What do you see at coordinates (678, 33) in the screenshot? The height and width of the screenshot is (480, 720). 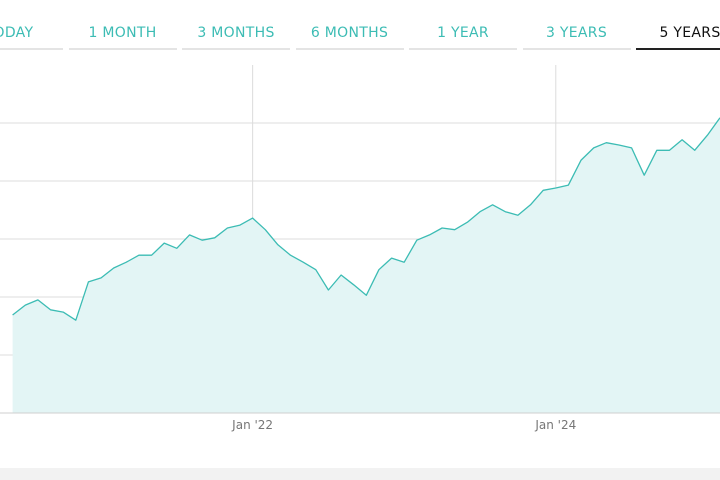 I see `range-tab: 5 YEARS` at bounding box center [678, 33].